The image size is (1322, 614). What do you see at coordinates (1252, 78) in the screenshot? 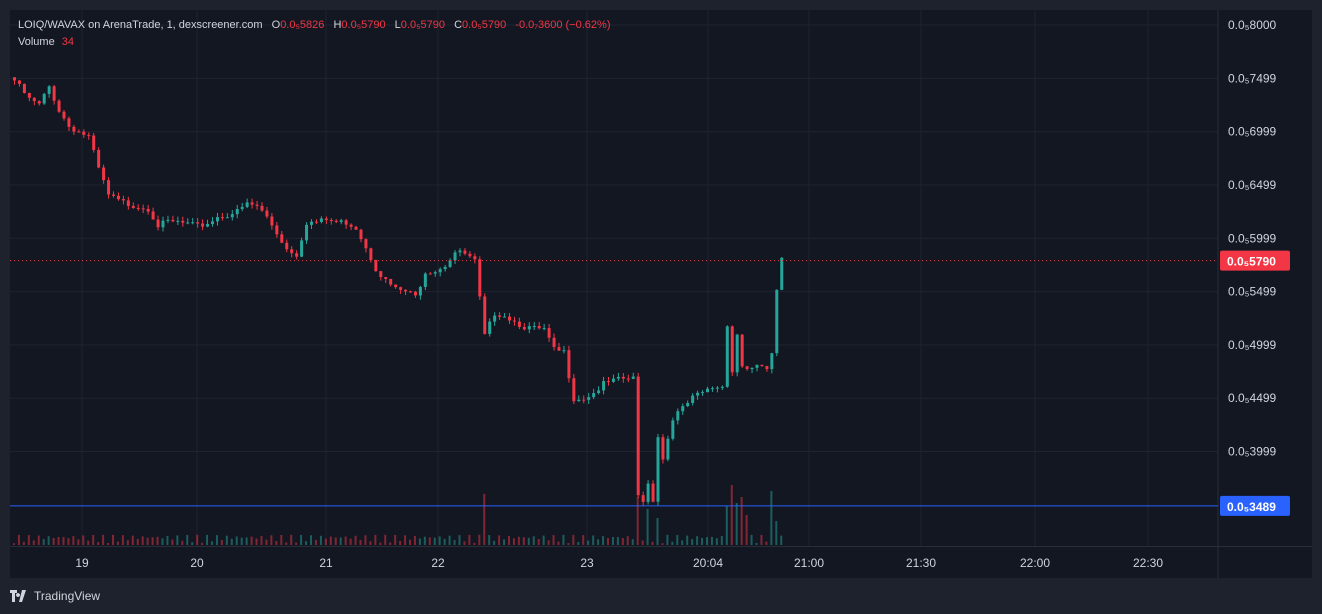
I see `y-tick-label: 0.0₅7499` at bounding box center [1252, 78].